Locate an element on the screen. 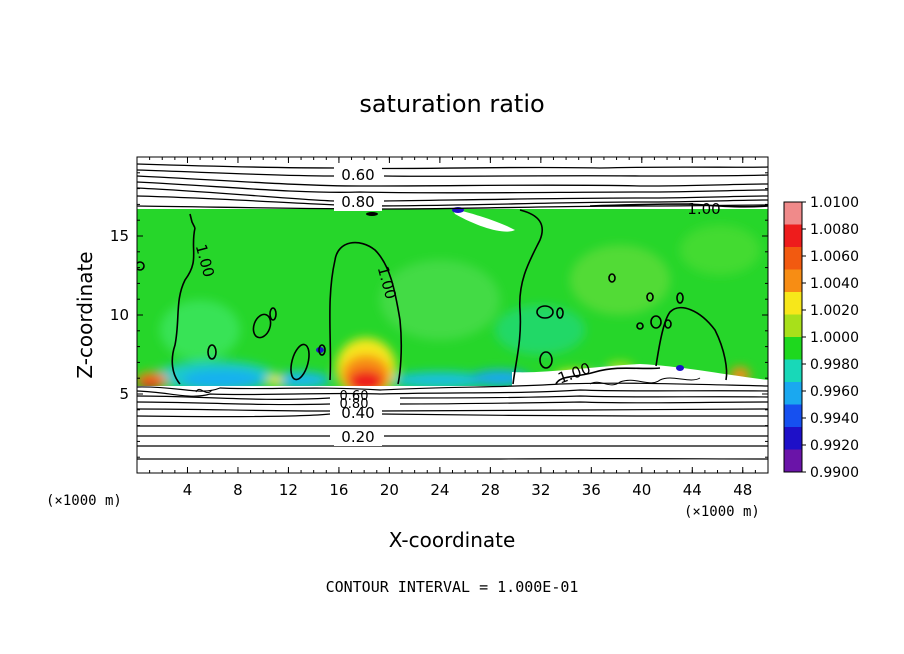 The image size is (904, 654). y-tick-label: 5 is located at coordinates (124, 394).